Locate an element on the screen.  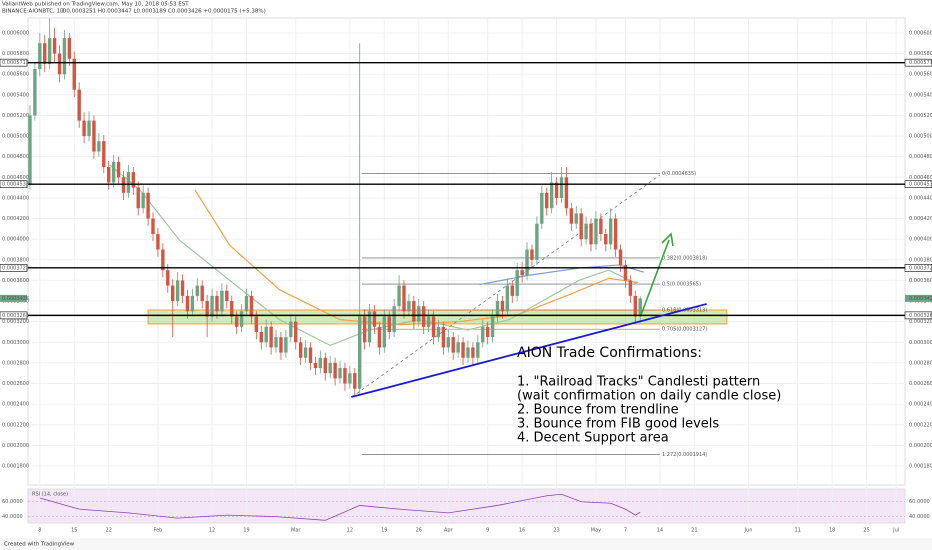
y-tick-label: 0.0004200 is located at coordinates (920, 219).